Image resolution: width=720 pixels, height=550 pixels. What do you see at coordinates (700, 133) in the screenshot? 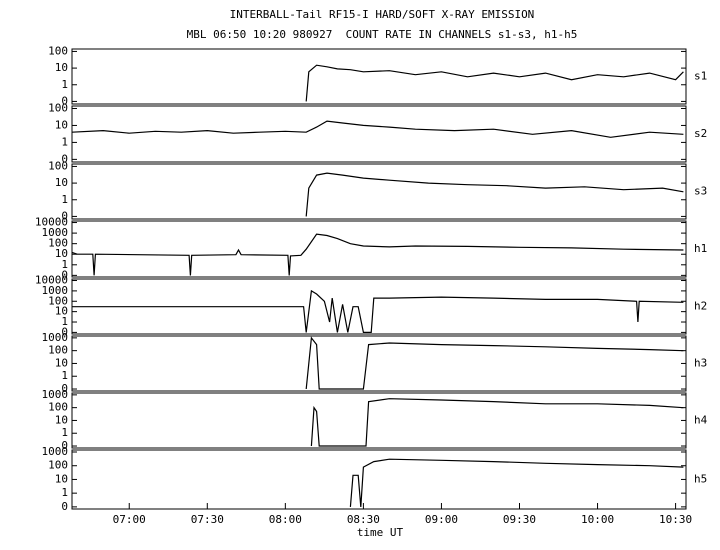
I see `panel-label: s2` at bounding box center [700, 133].